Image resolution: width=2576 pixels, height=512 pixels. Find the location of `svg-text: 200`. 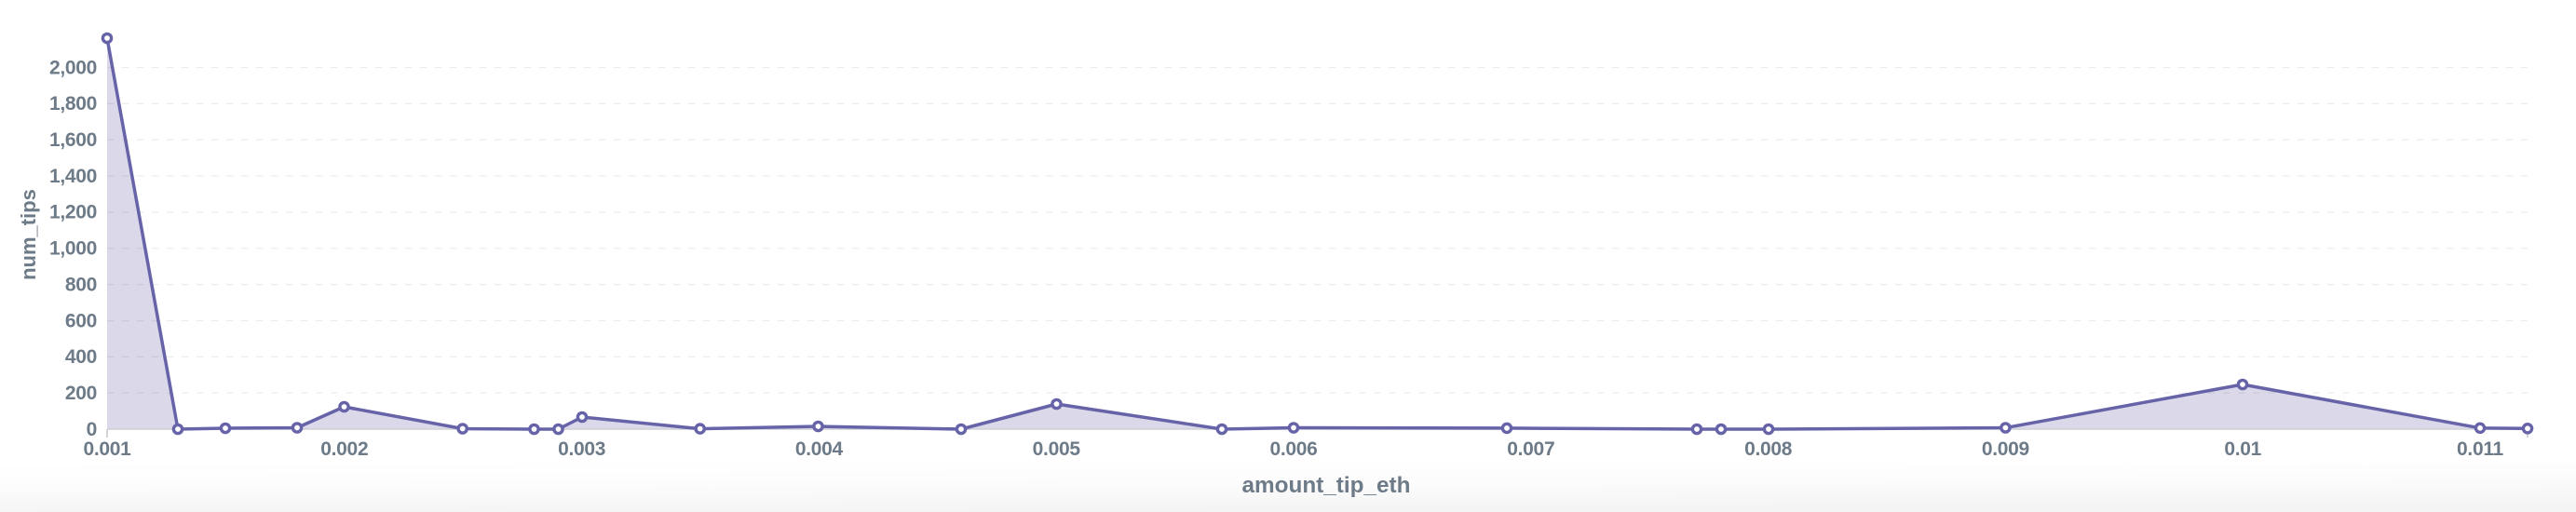

svg-text: 200 is located at coordinates (81, 393).